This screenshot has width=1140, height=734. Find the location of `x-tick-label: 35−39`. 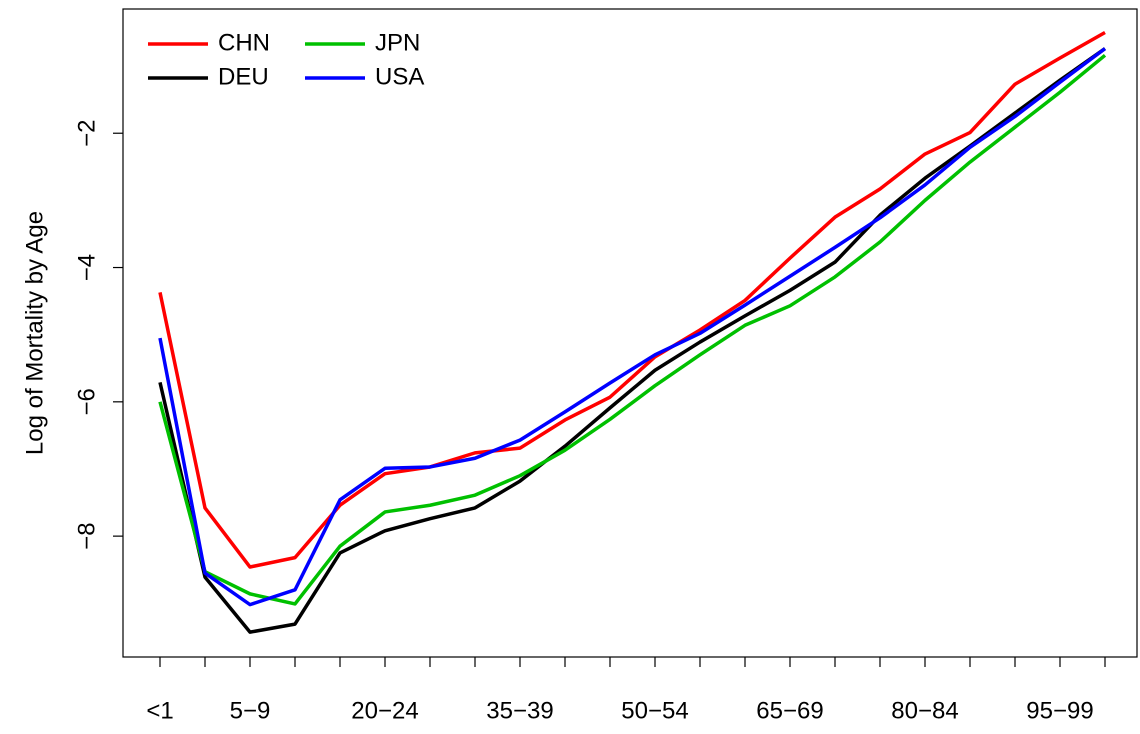

x-tick-label: 35−39 is located at coordinates (519, 710).